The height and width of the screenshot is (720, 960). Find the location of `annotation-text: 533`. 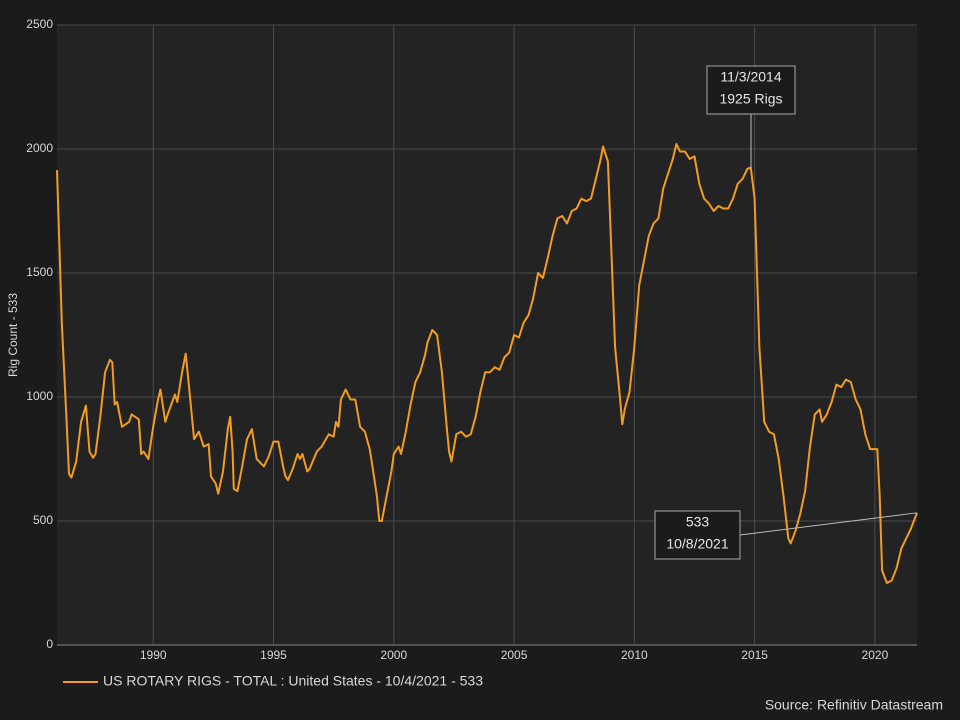

annotation-text: 533 is located at coordinates (698, 522).